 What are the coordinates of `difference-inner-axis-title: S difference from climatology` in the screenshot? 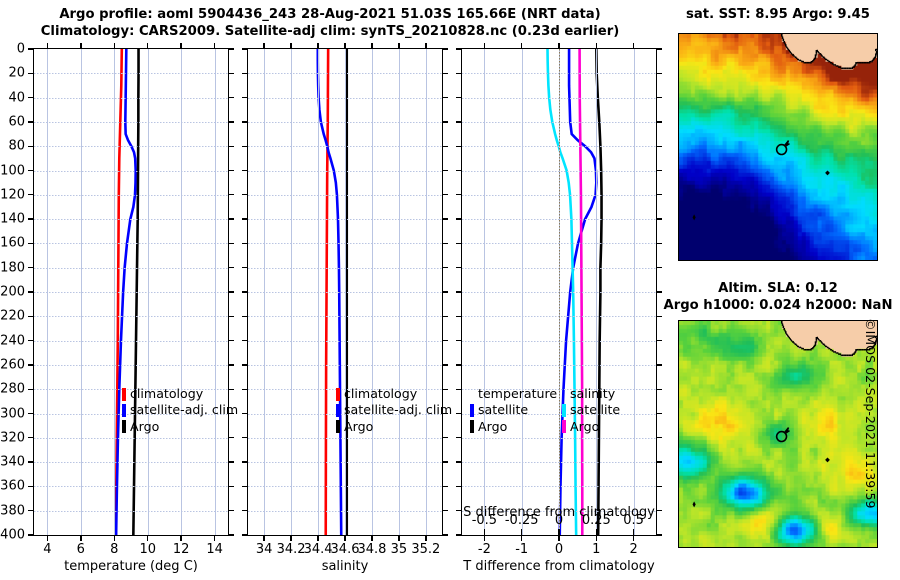 It's located at (559, 512).